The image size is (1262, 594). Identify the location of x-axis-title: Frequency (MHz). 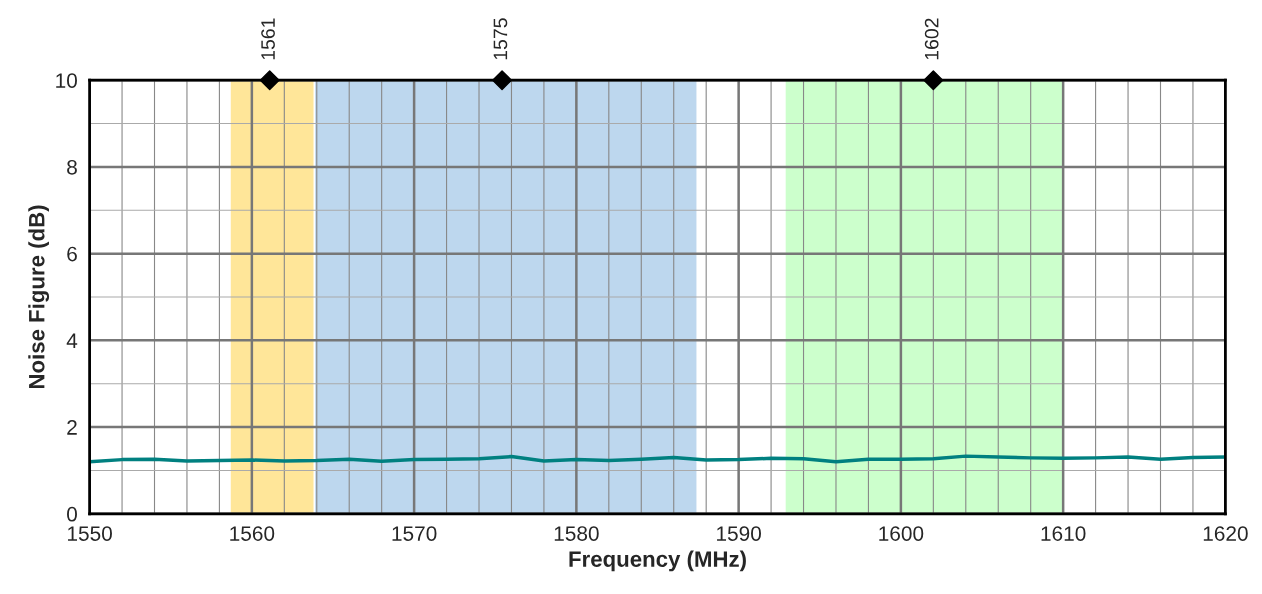
(657, 561).